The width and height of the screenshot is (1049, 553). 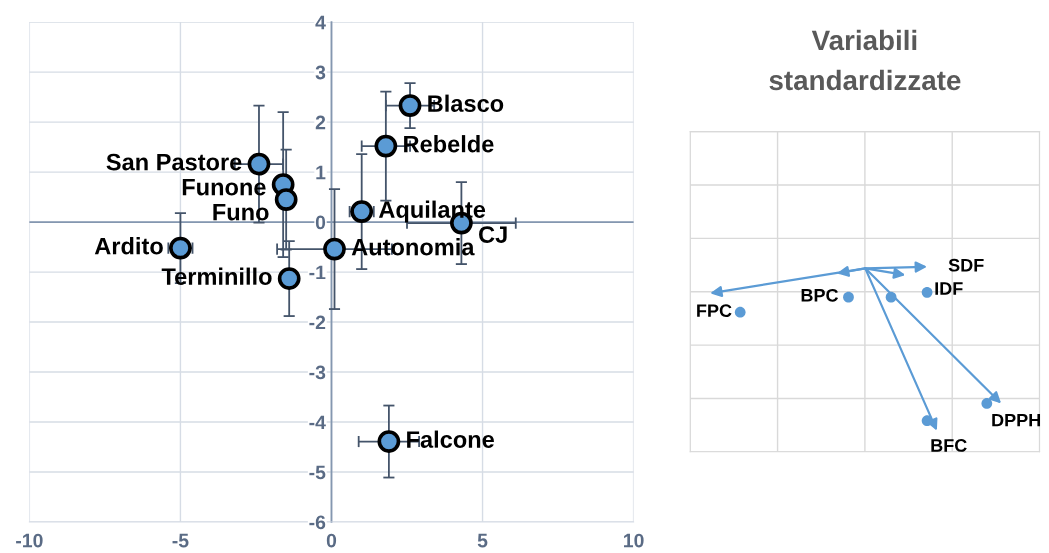 What do you see at coordinates (317, 422) in the screenshot?
I see `y-tick-label: -4` at bounding box center [317, 422].